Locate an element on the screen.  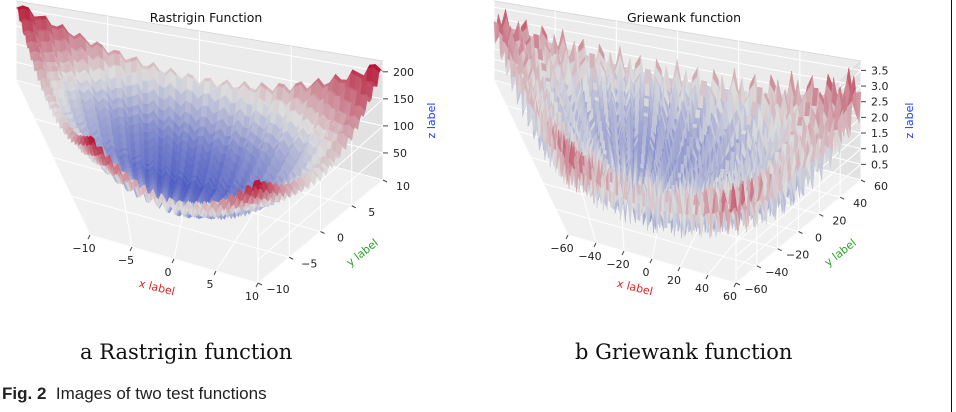
x-tick-label: −10 is located at coordinates (83, 248).